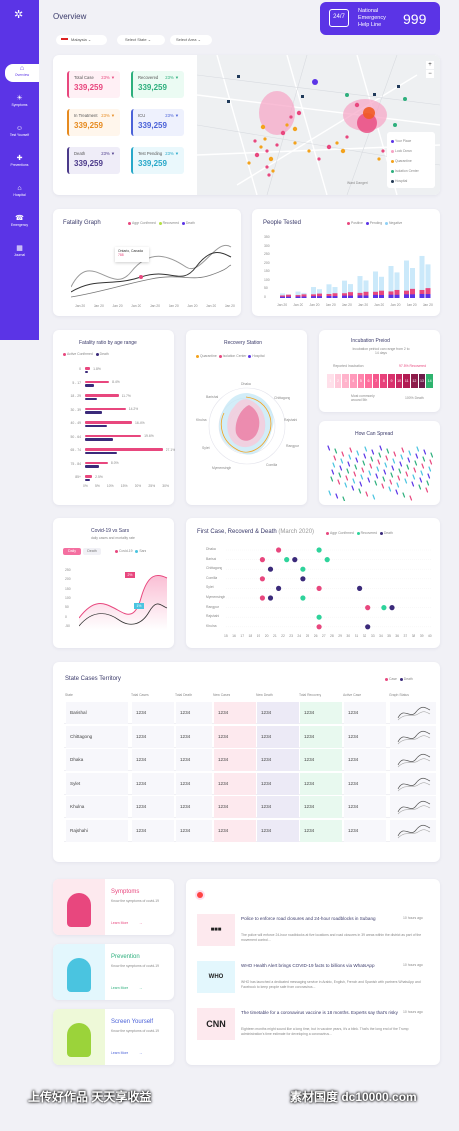 The width and height of the screenshot is (459, 1131). What do you see at coordinates (117, 306) in the screenshot?
I see `x-tick-label: Jan 20` at bounding box center [117, 306].